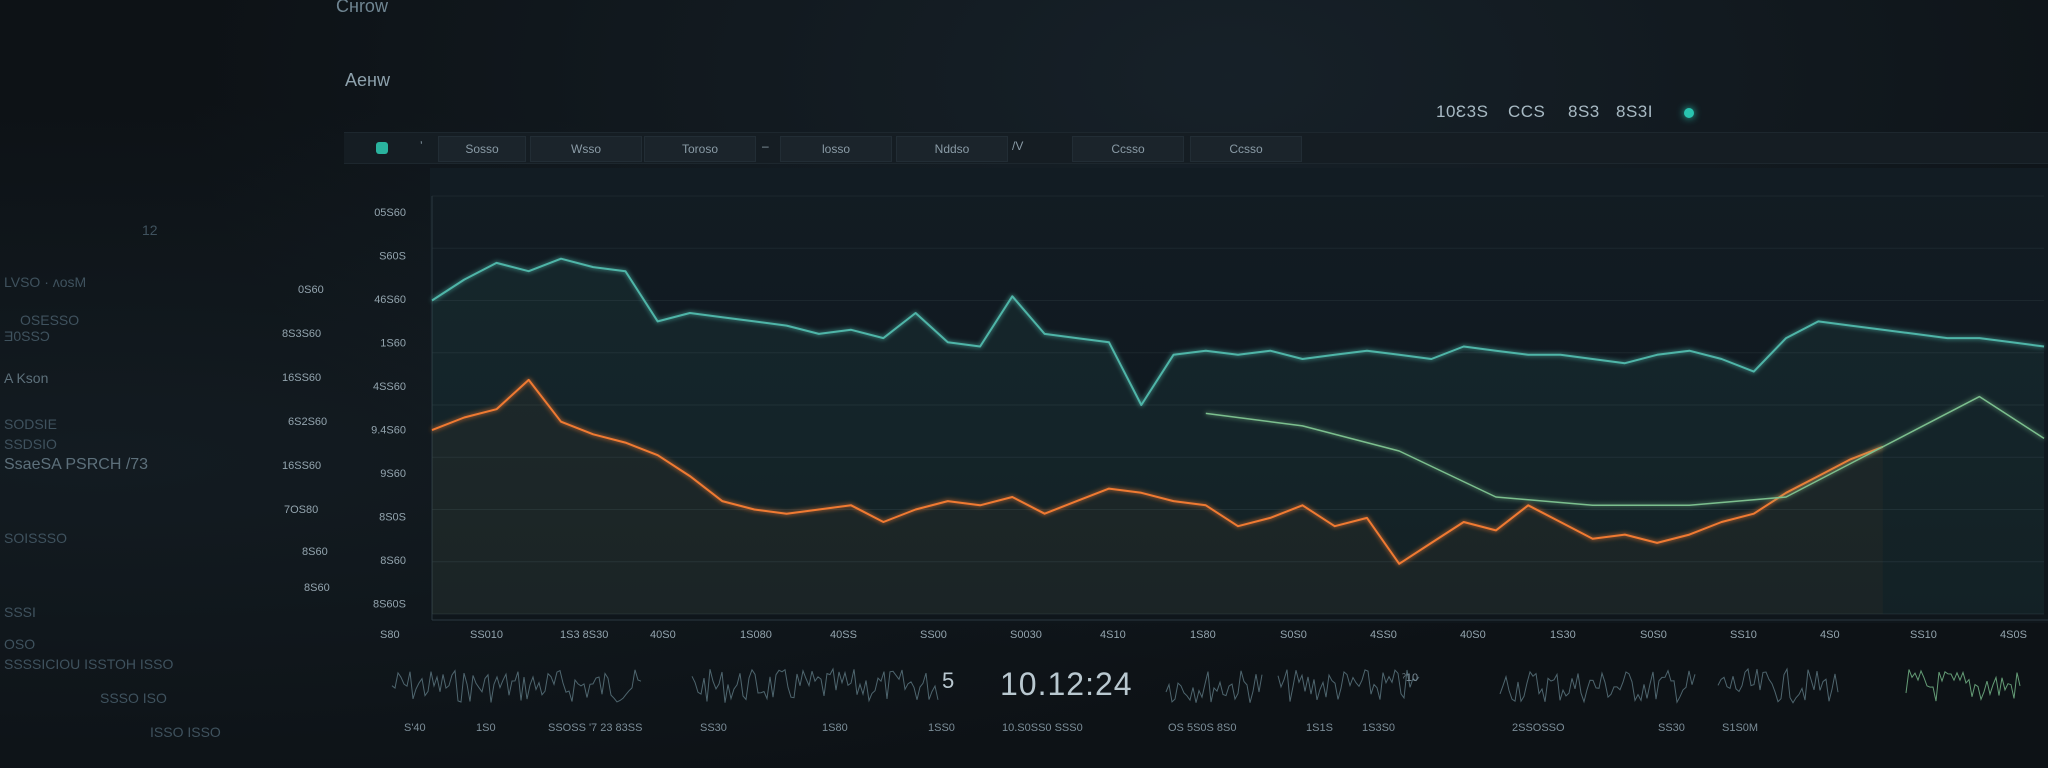  Describe the element at coordinates (390, 300) in the screenshot. I see `inner-y-axis-label: 46S60` at that location.